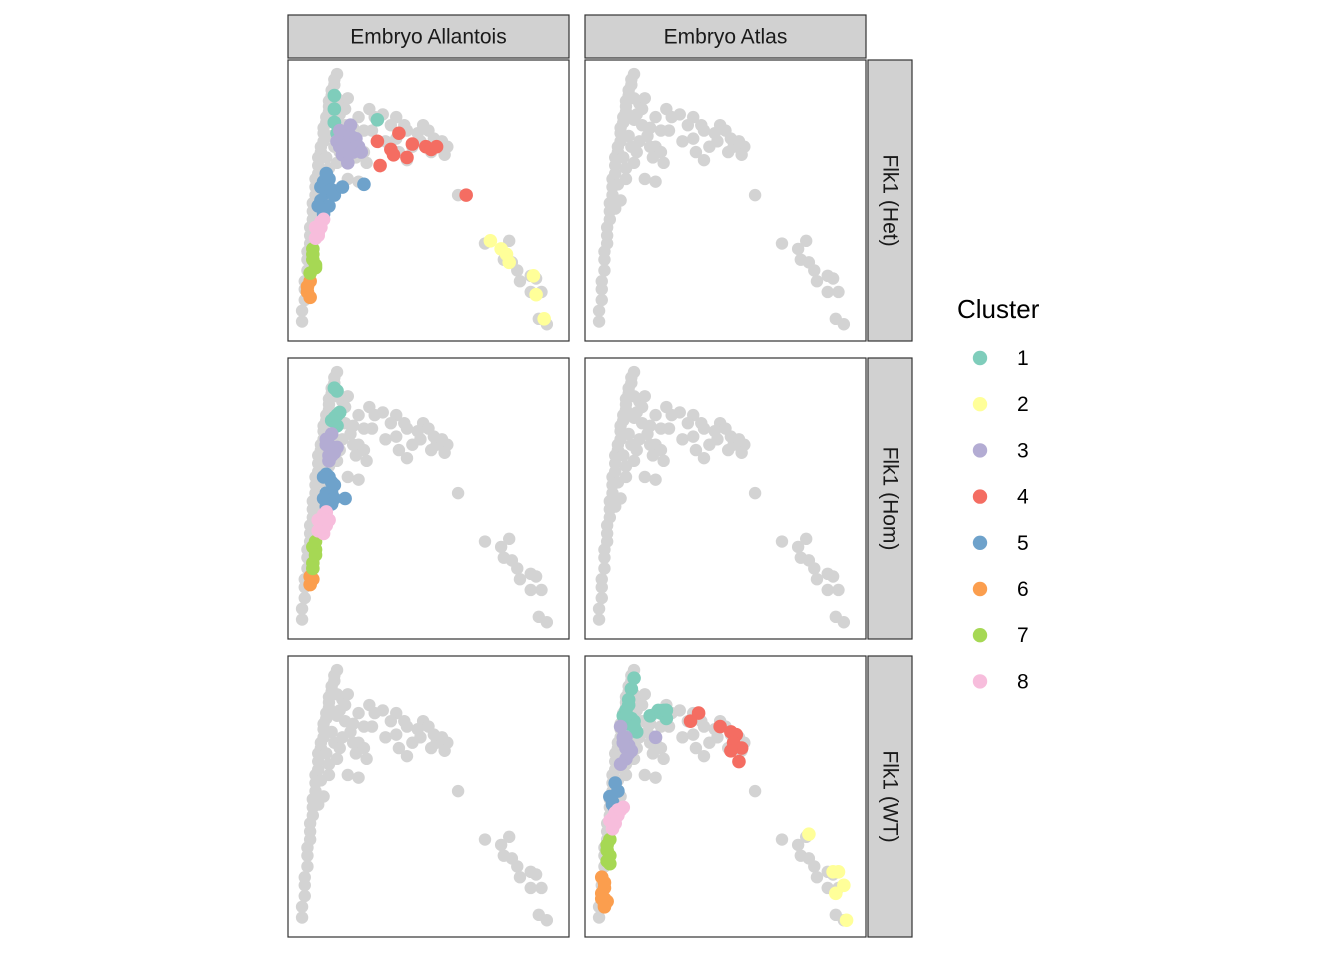 The image size is (1344, 960). I want to click on row-strip: Flk1 (Hom), so click(890, 498).